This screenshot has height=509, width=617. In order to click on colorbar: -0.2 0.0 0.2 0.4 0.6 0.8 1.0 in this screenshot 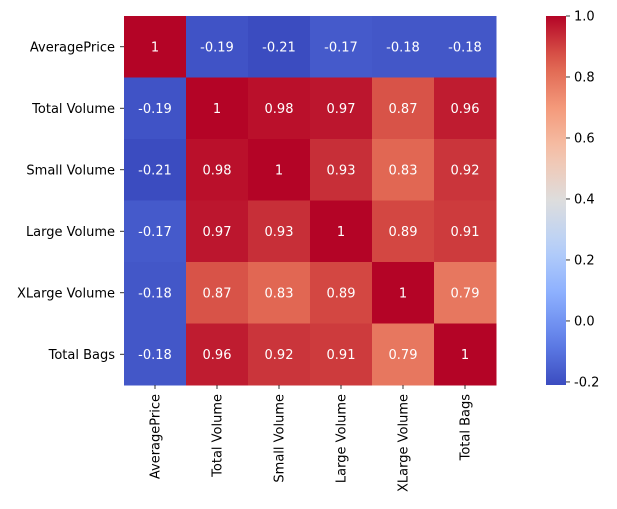, I will do `click(572, 200)`.